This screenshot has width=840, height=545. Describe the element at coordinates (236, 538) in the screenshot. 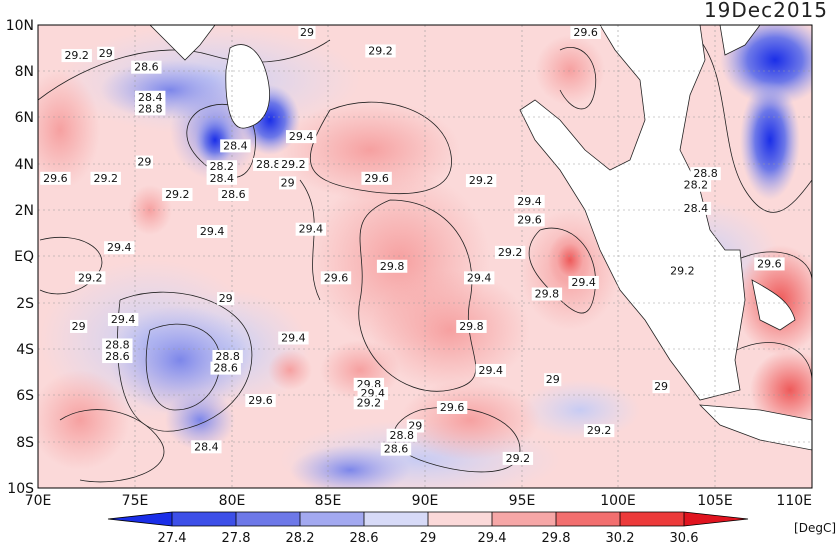

I see `colorbar-tick: 27.8` at that location.